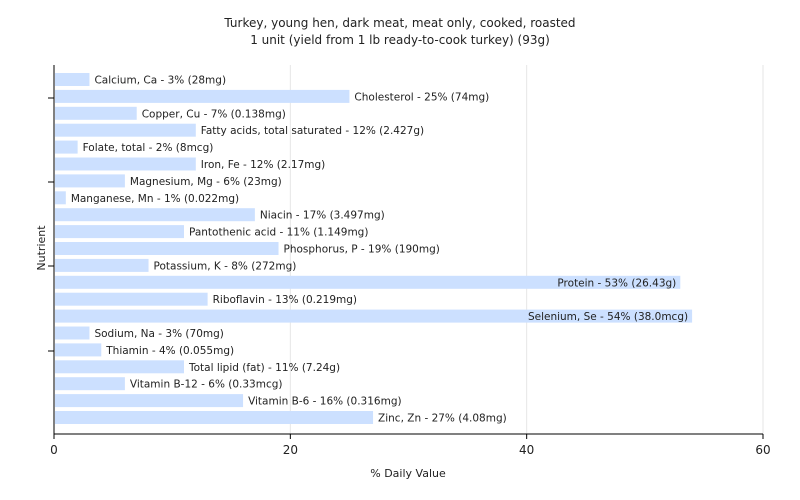 Image resolution: width=800 pixels, height=500 pixels. Describe the element at coordinates (155, 199) in the screenshot. I see `bar-label: Manganese, Mn - 1% (0.022mg)` at that location.